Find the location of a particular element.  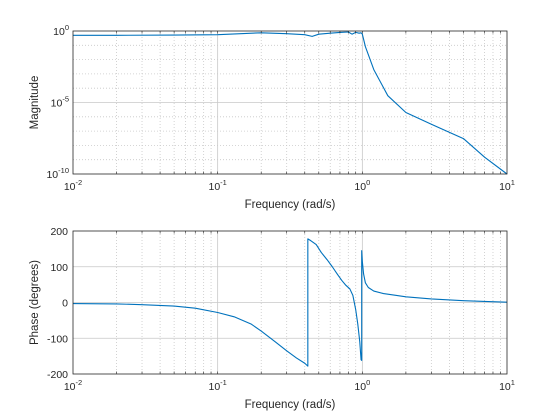

y-tick-label: -200 is located at coordinates (57, 375).